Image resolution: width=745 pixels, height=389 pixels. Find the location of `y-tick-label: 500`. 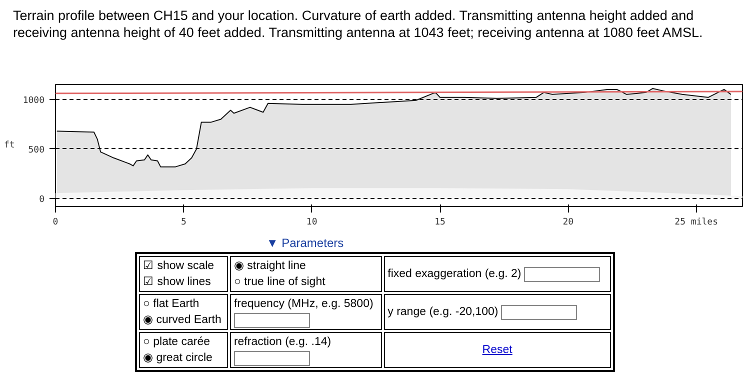

y-tick-label: 500 is located at coordinates (36, 150).